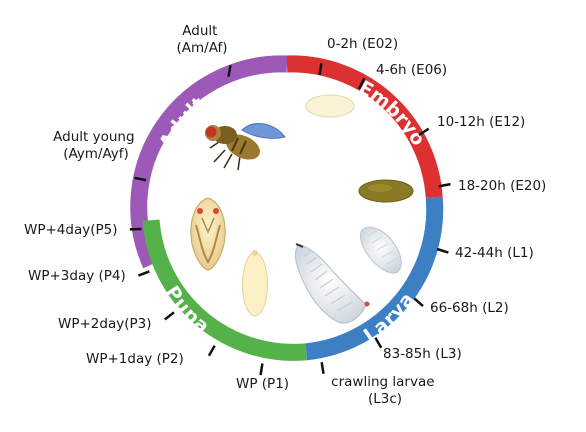  I want to click on tick-l2, so click(418, 302).